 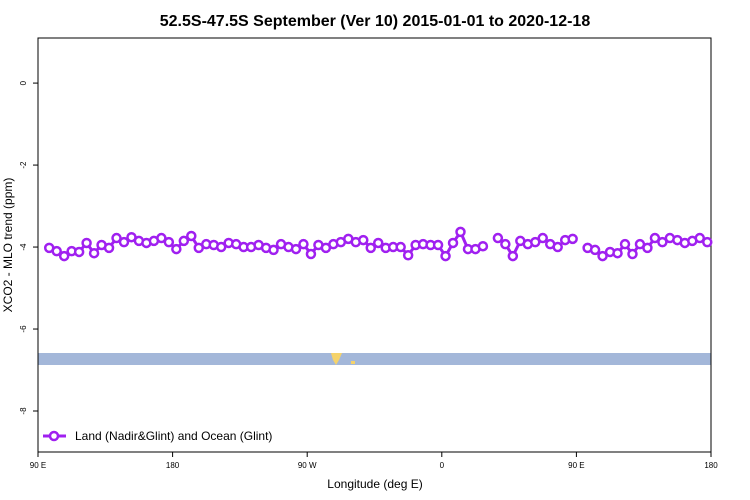 I want to click on legend-label: Land (Nadir&Glint) and Ocean (Glint), so click(x=173, y=436).